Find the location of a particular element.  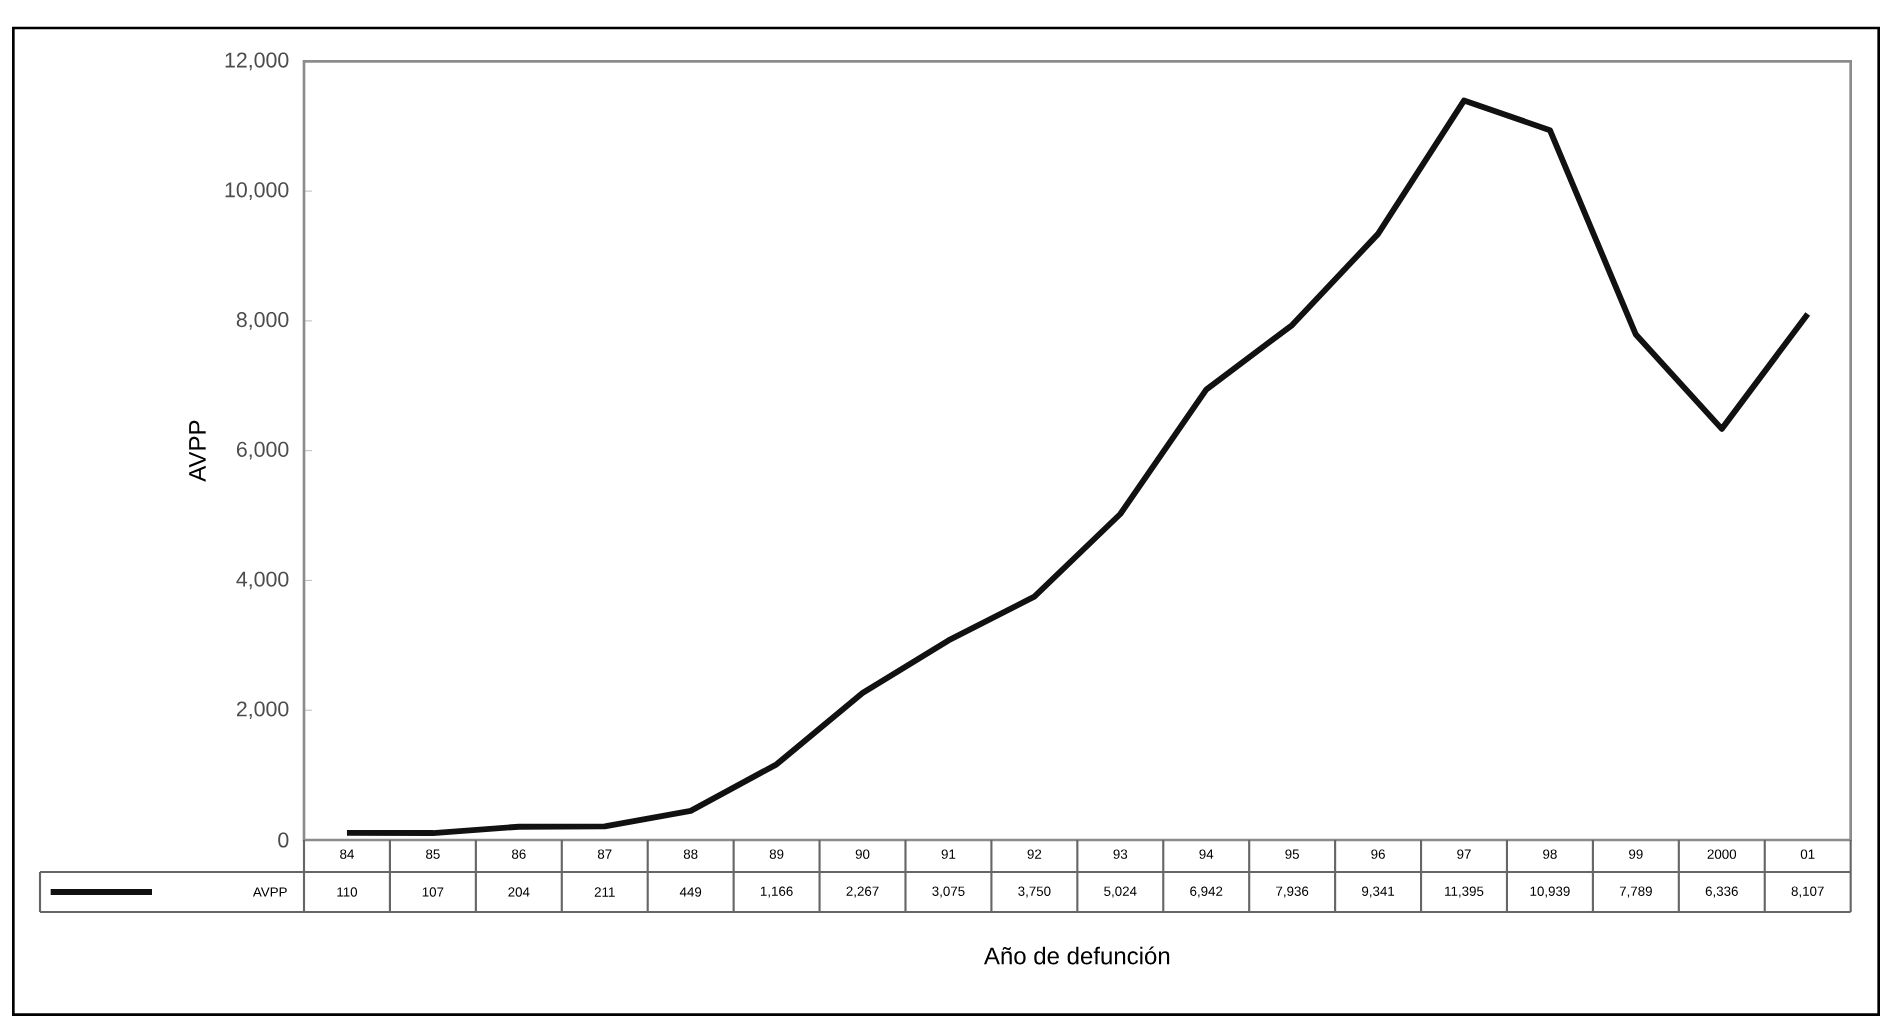

y-tick-label: 2,000 is located at coordinates (262, 710).